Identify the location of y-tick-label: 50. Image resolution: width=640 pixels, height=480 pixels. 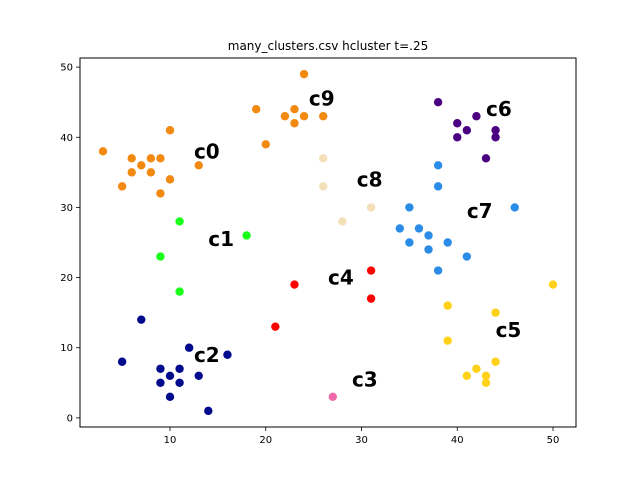
(66, 68).